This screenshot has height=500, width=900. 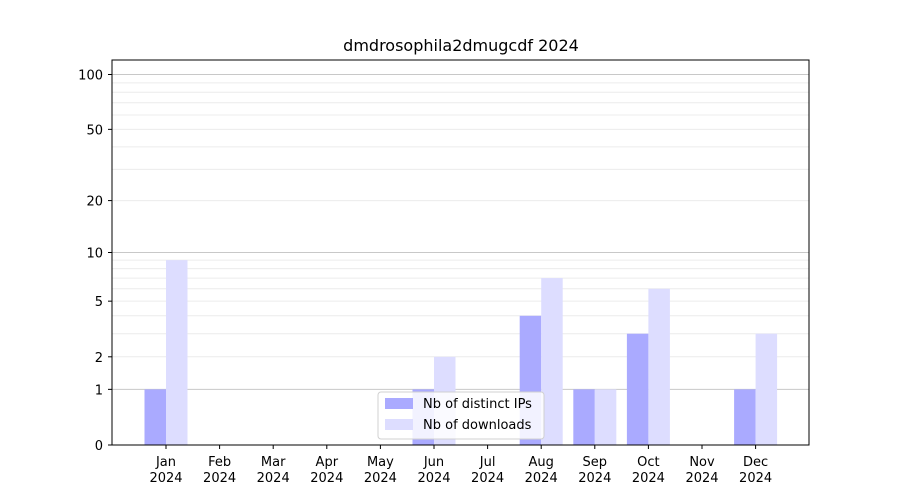 What do you see at coordinates (94, 254) in the screenshot?
I see `y-tick-label: 10` at bounding box center [94, 254].